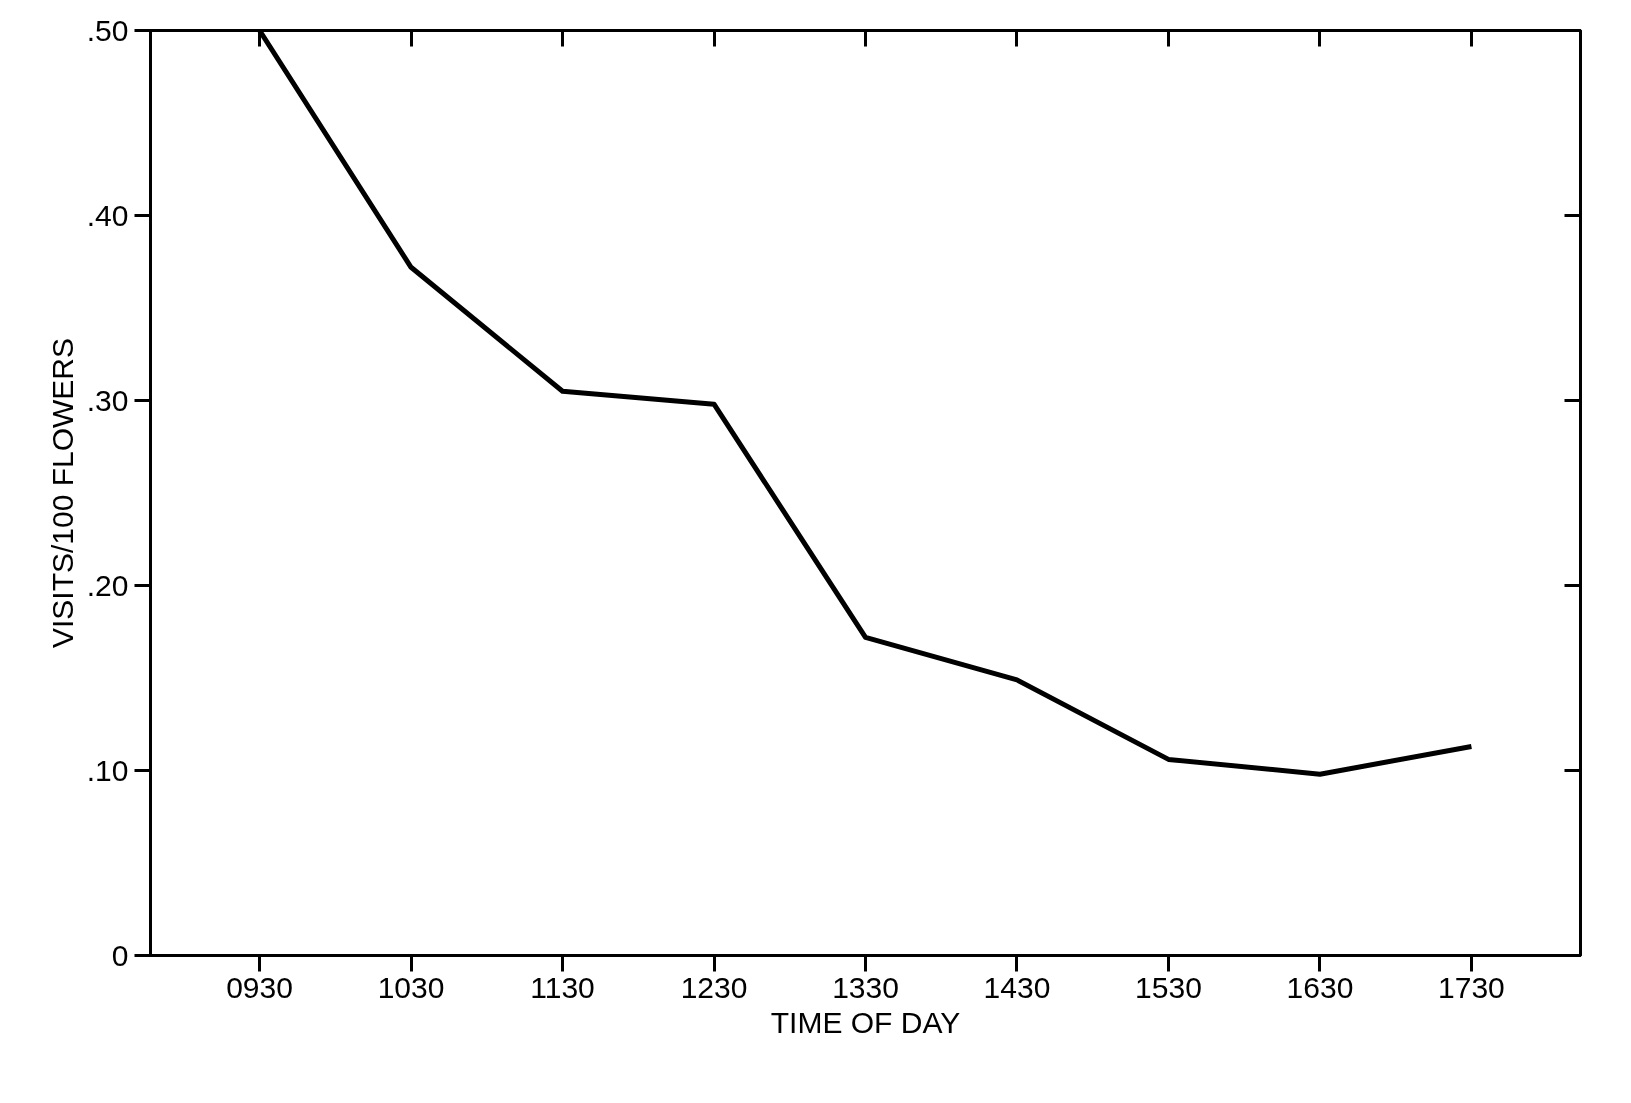 The image size is (1631, 1103). Describe the element at coordinates (259, 987) in the screenshot. I see `x-tick-label: 0930` at that location.